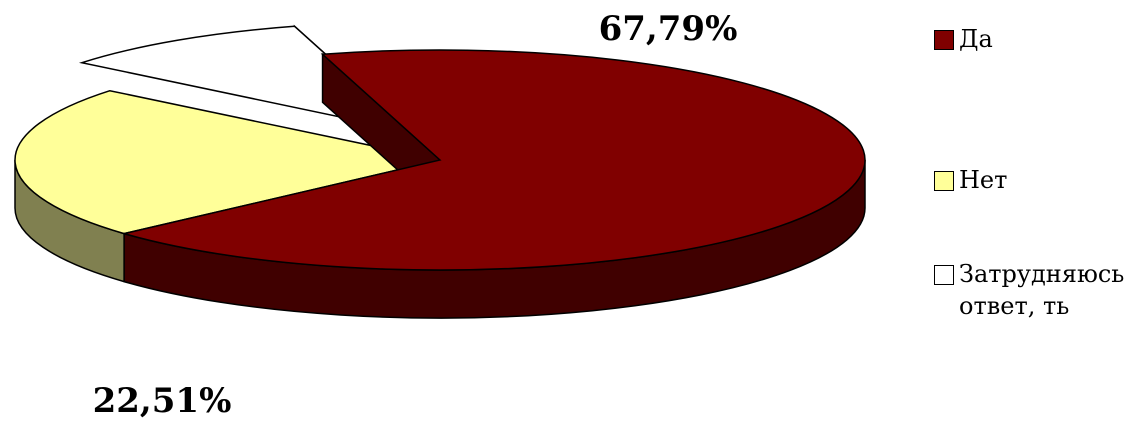 This screenshot has height=427, width=1133. What do you see at coordinates (944, 40) in the screenshot?
I see `legend-swatch-da` at bounding box center [944, 40].